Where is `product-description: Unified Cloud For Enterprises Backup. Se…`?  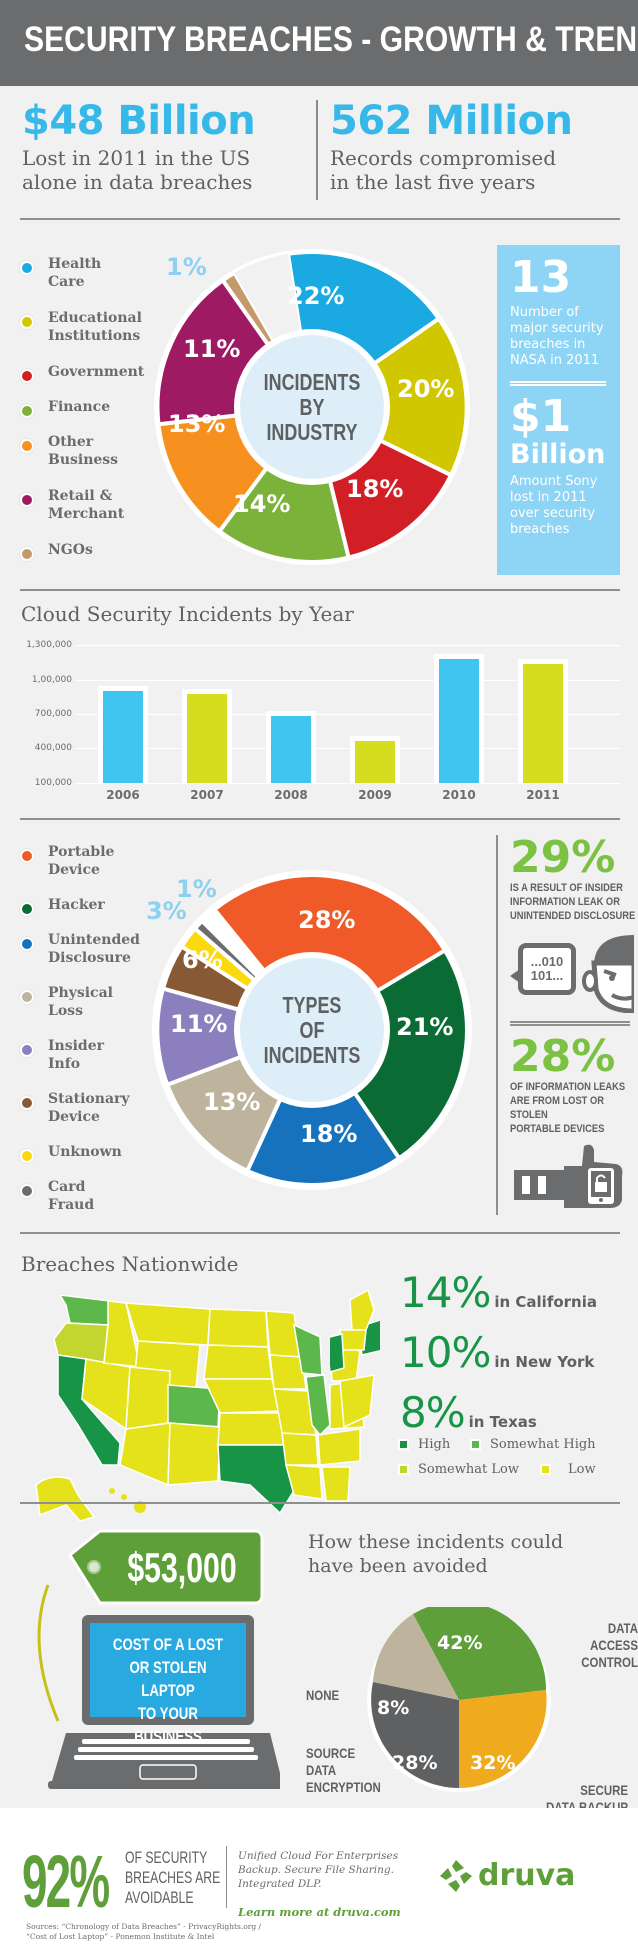
product-description: Unified Cloud For Enterprises Backup. Se… is located at coordinates (318, 1870).